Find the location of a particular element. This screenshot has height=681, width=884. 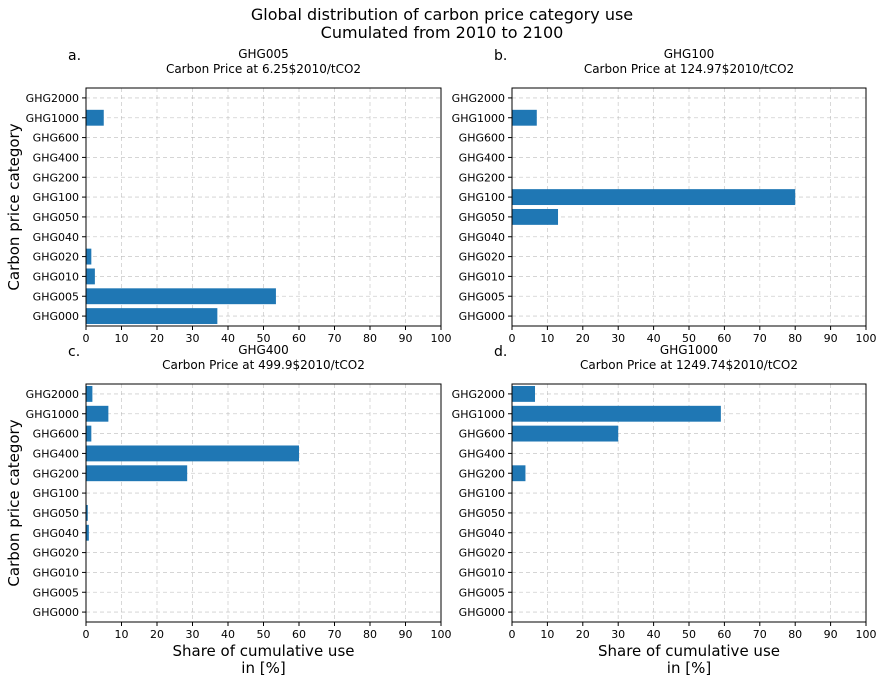

panel-letter: b. is located at coordinates (500, 56).